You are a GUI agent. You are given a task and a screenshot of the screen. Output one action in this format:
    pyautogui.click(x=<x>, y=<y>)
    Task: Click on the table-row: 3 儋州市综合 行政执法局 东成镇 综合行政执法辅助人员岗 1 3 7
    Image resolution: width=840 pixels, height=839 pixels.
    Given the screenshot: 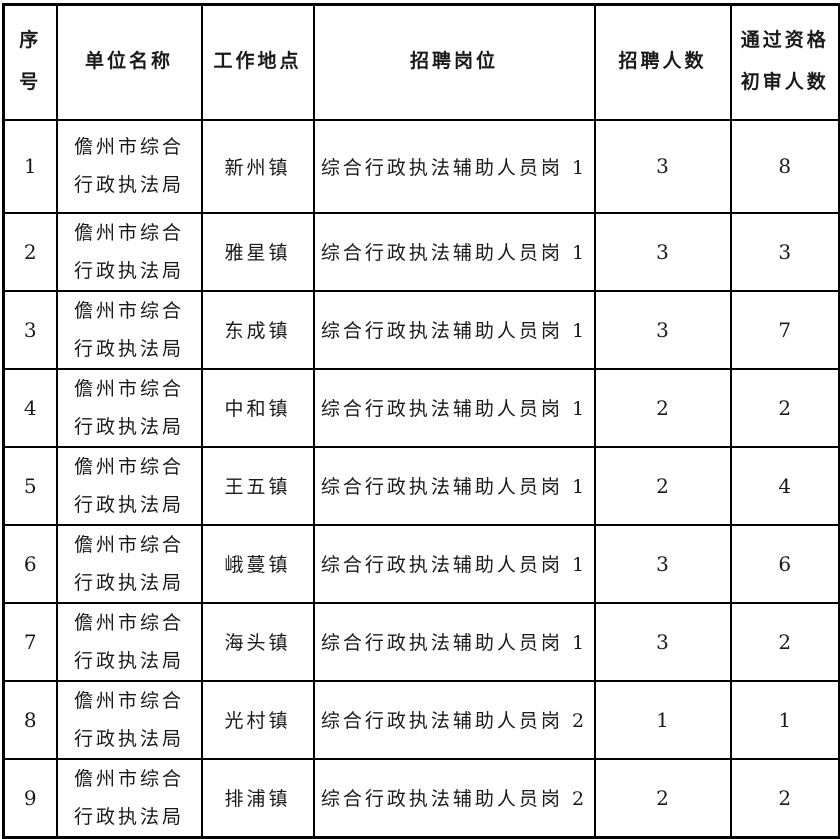 What is the action you would take?
    pyautogui.click(x=421, y=329)
    